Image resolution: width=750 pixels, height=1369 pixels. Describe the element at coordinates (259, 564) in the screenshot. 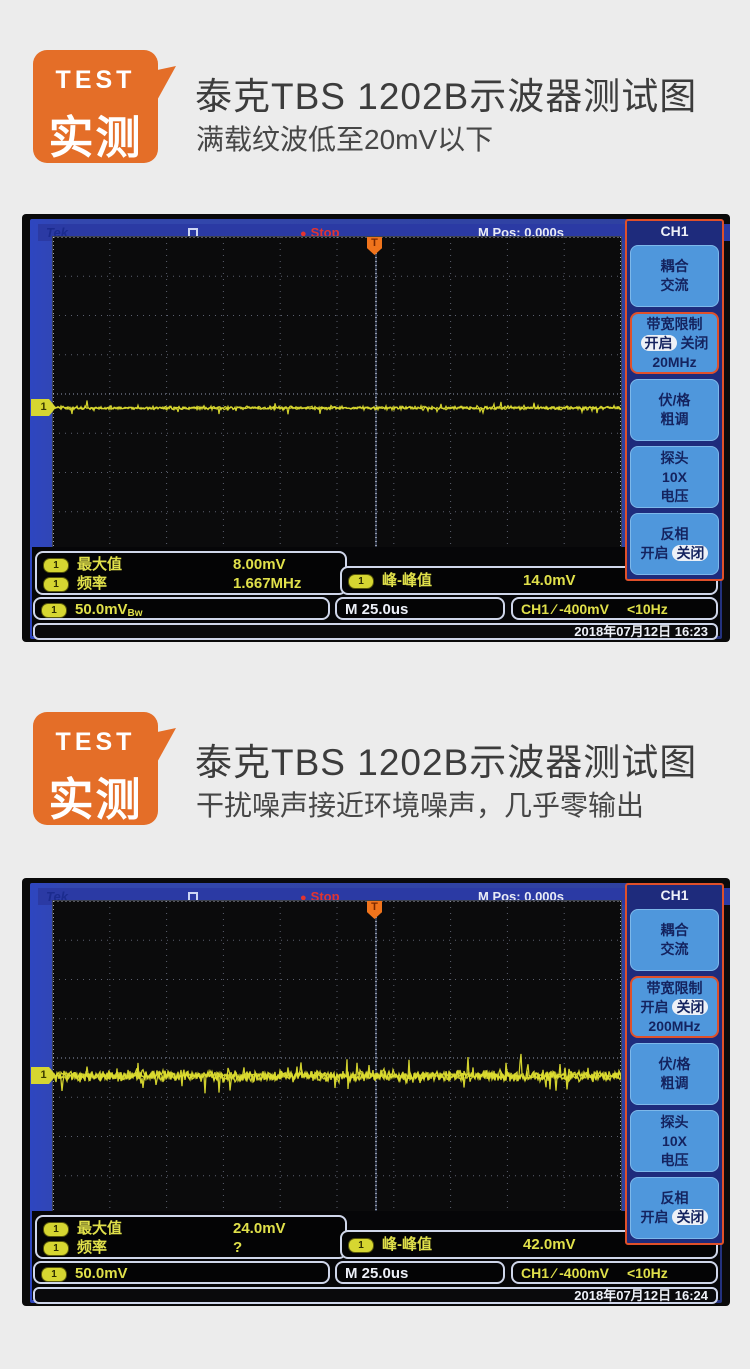

I see `measurement-value: 8.00mV` at that location.